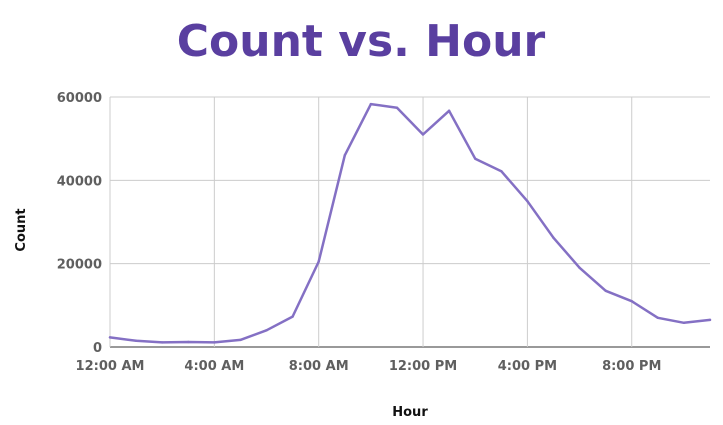 The image size is (723, 425). Describe the element at coordinates (110, 366) in the screenshot. I see `x-tick-label: 12:00 AM` at that location.